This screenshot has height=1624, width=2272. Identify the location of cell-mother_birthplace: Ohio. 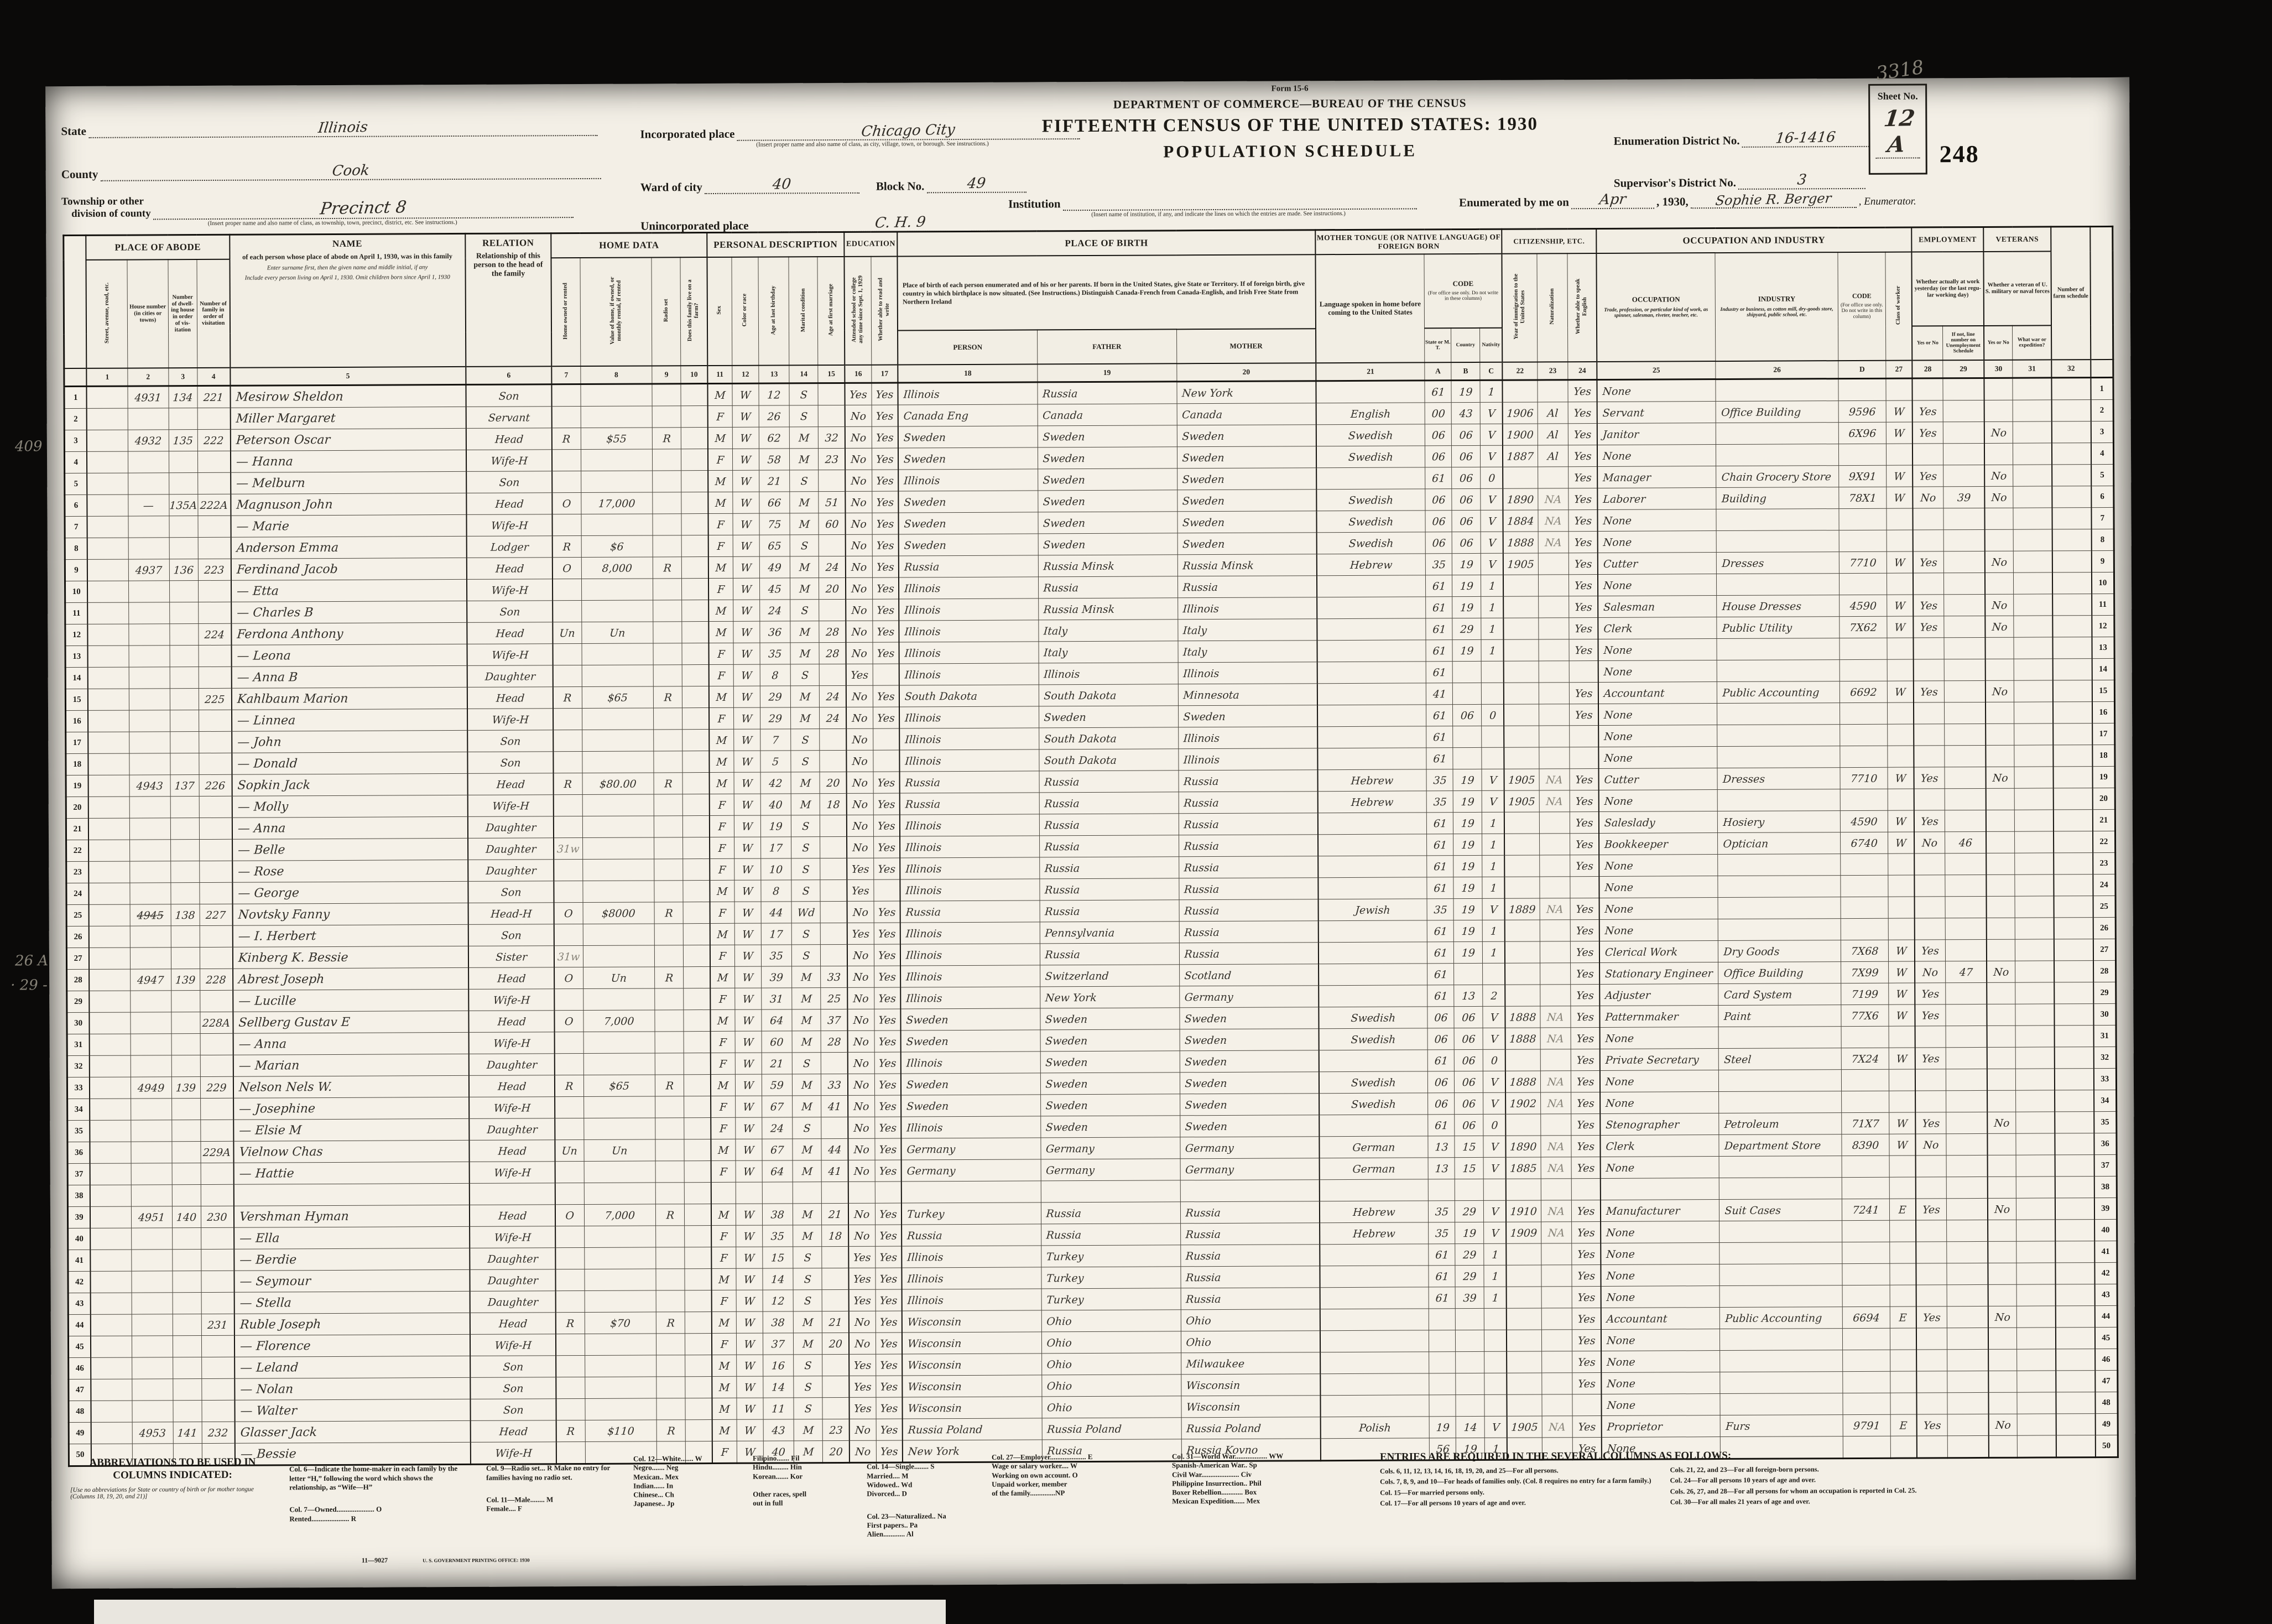
(1250, 1320).